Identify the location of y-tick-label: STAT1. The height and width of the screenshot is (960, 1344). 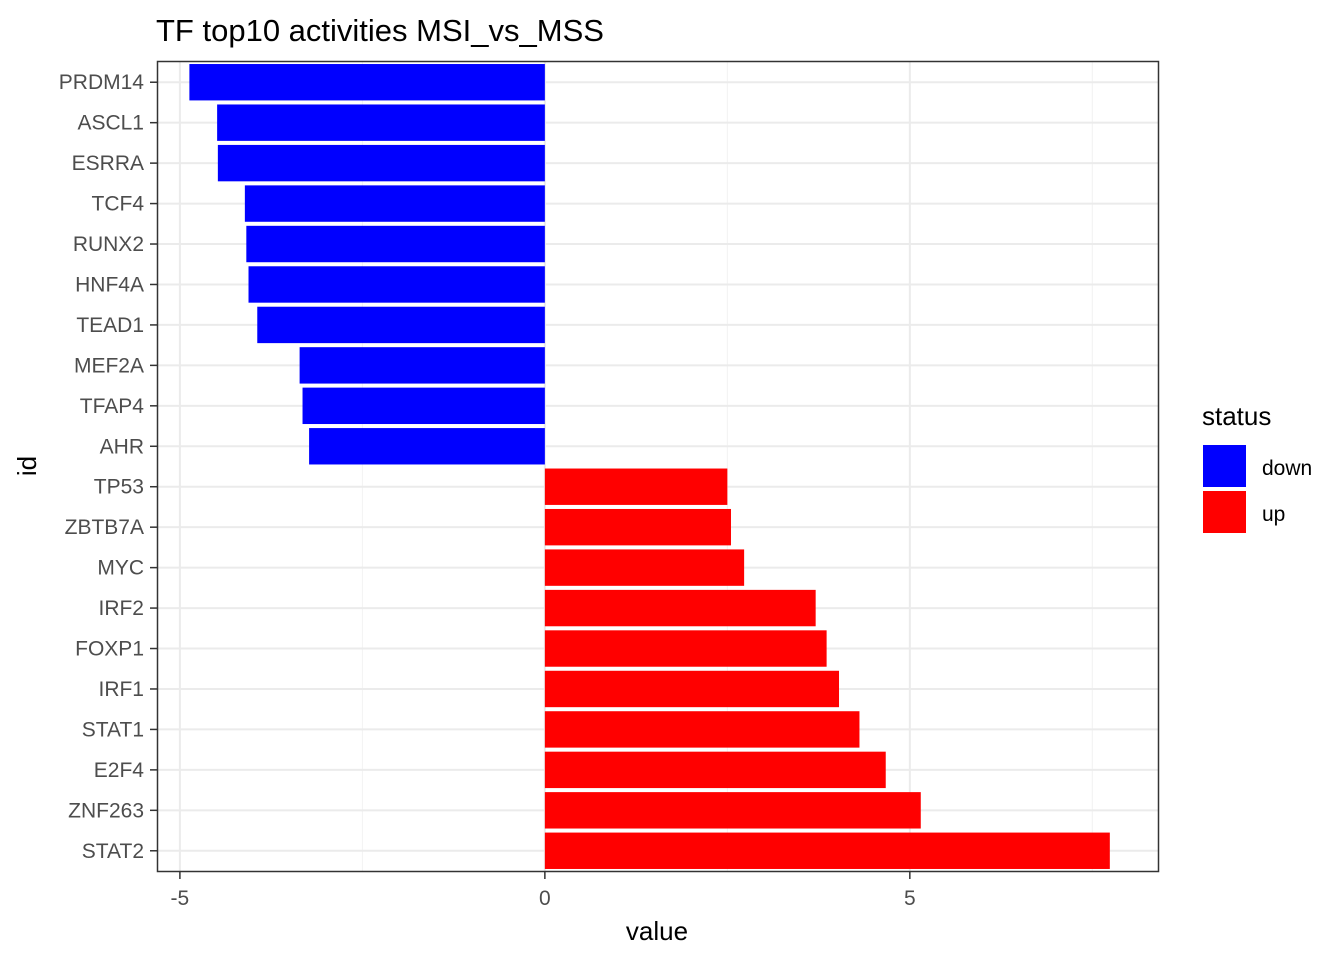
(113, 729).